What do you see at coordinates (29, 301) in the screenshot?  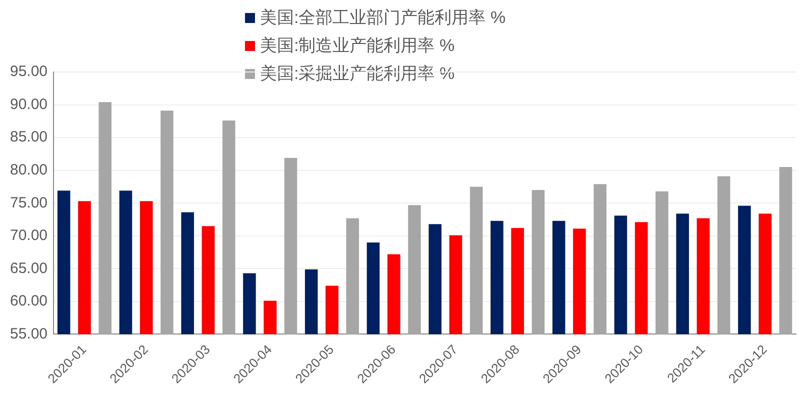 I see `y-tick-label: 60.00` at bounding box center [29, 301].